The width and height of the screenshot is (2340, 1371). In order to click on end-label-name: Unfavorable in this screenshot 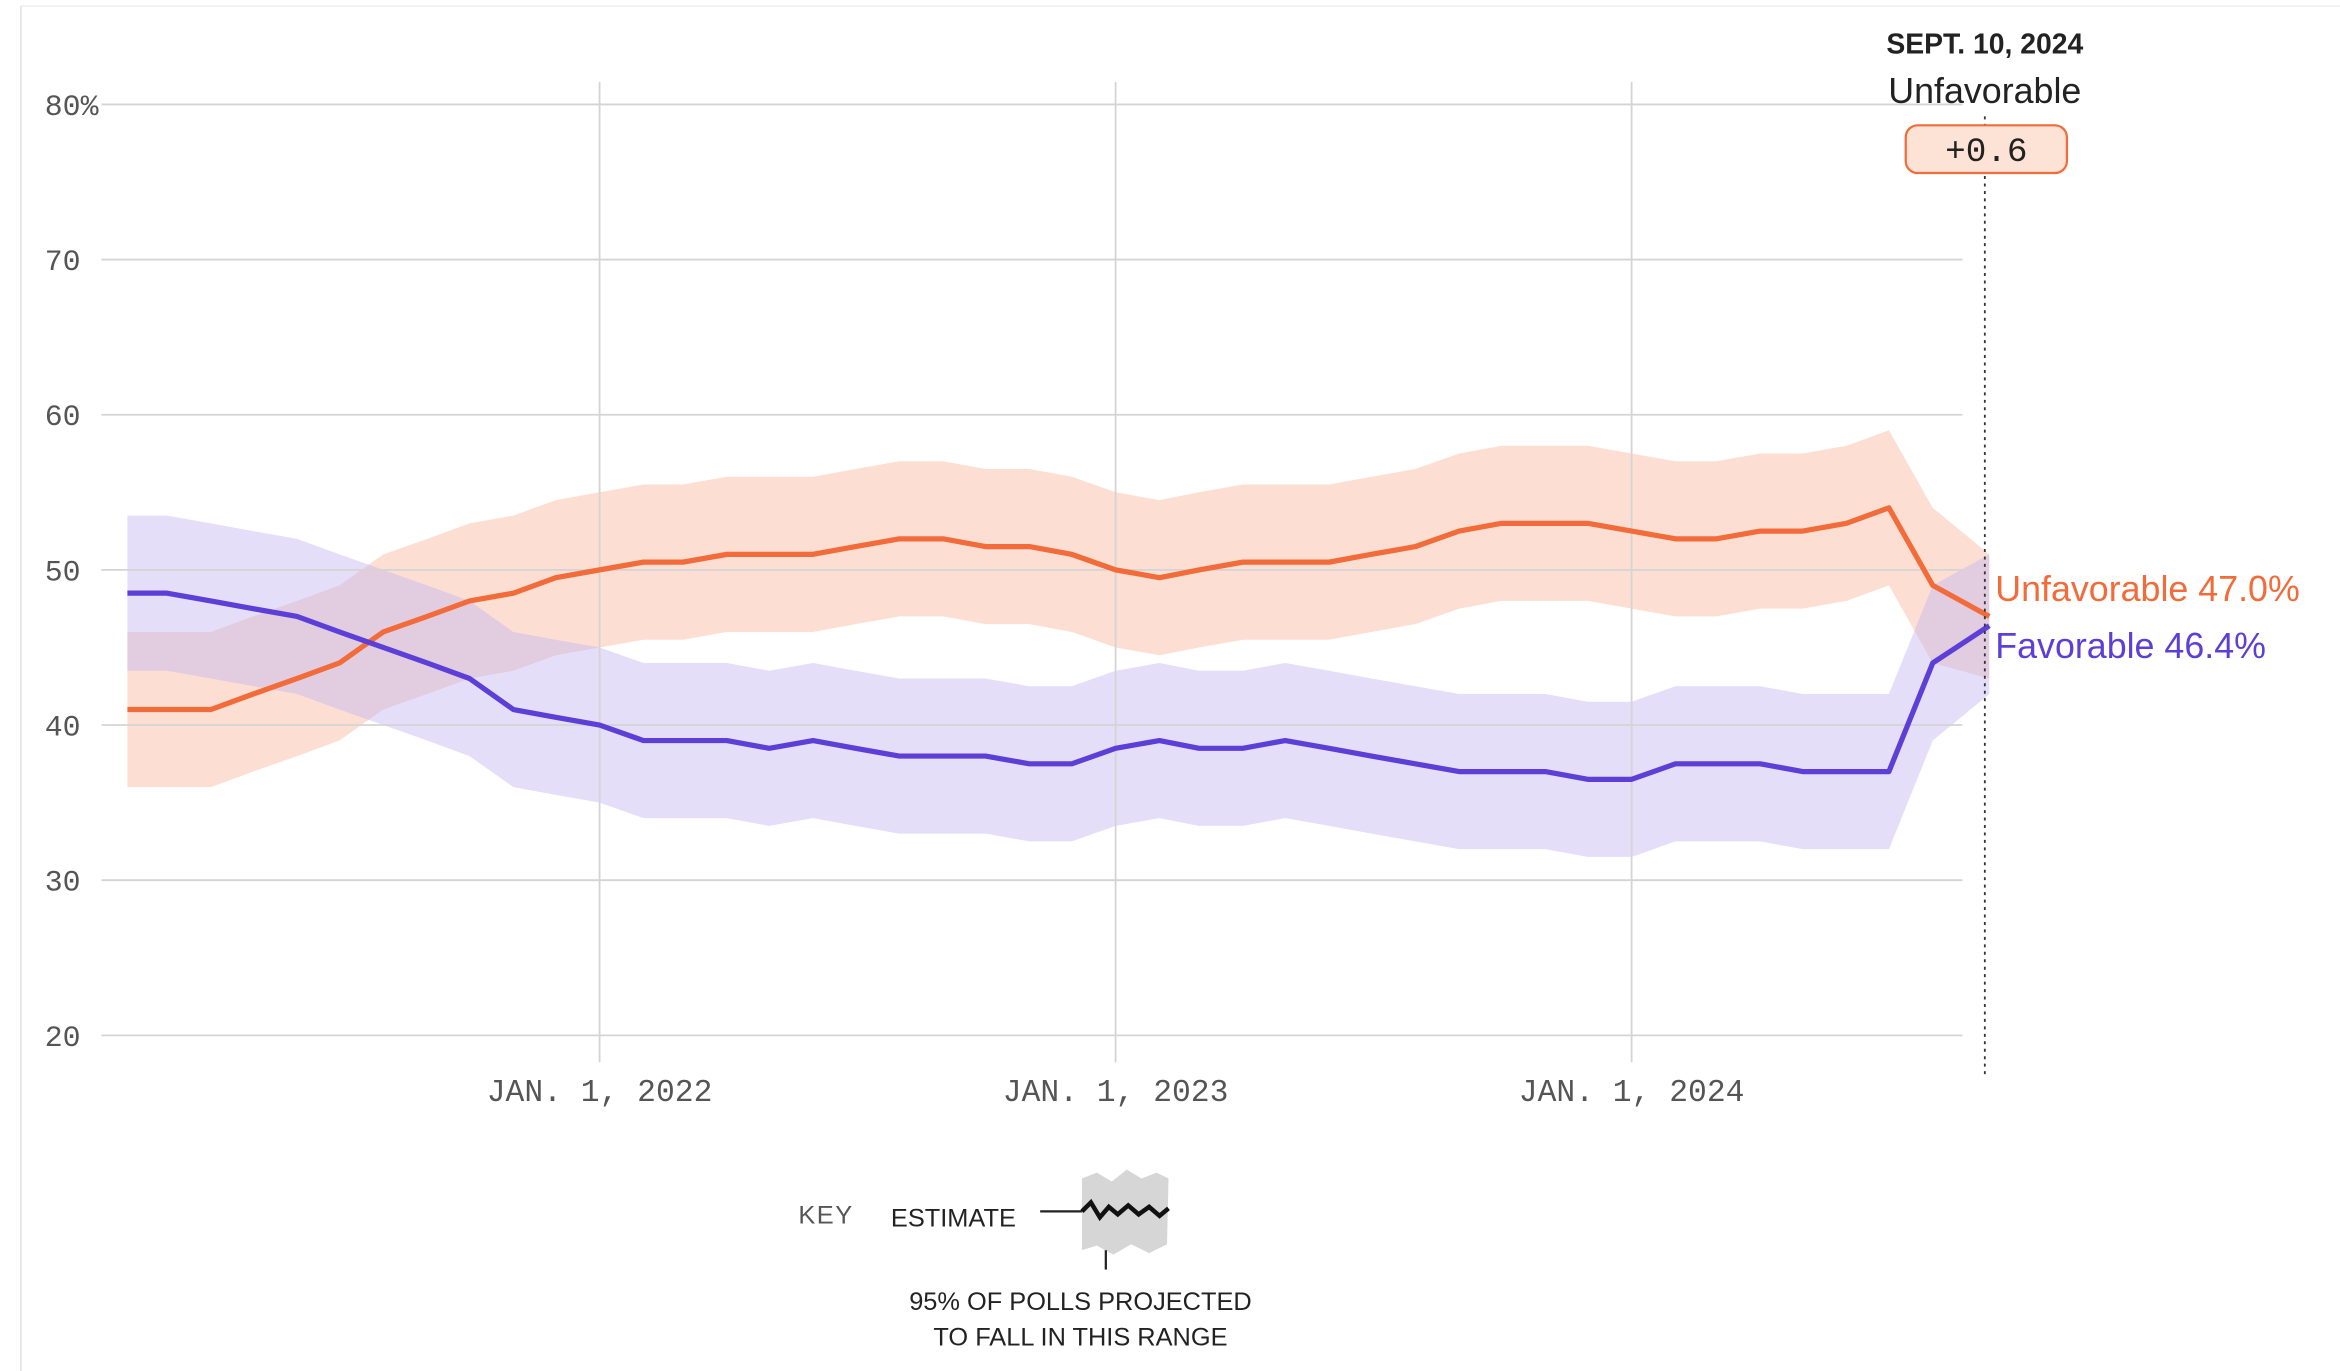, I will do `click(2091, 589)`.